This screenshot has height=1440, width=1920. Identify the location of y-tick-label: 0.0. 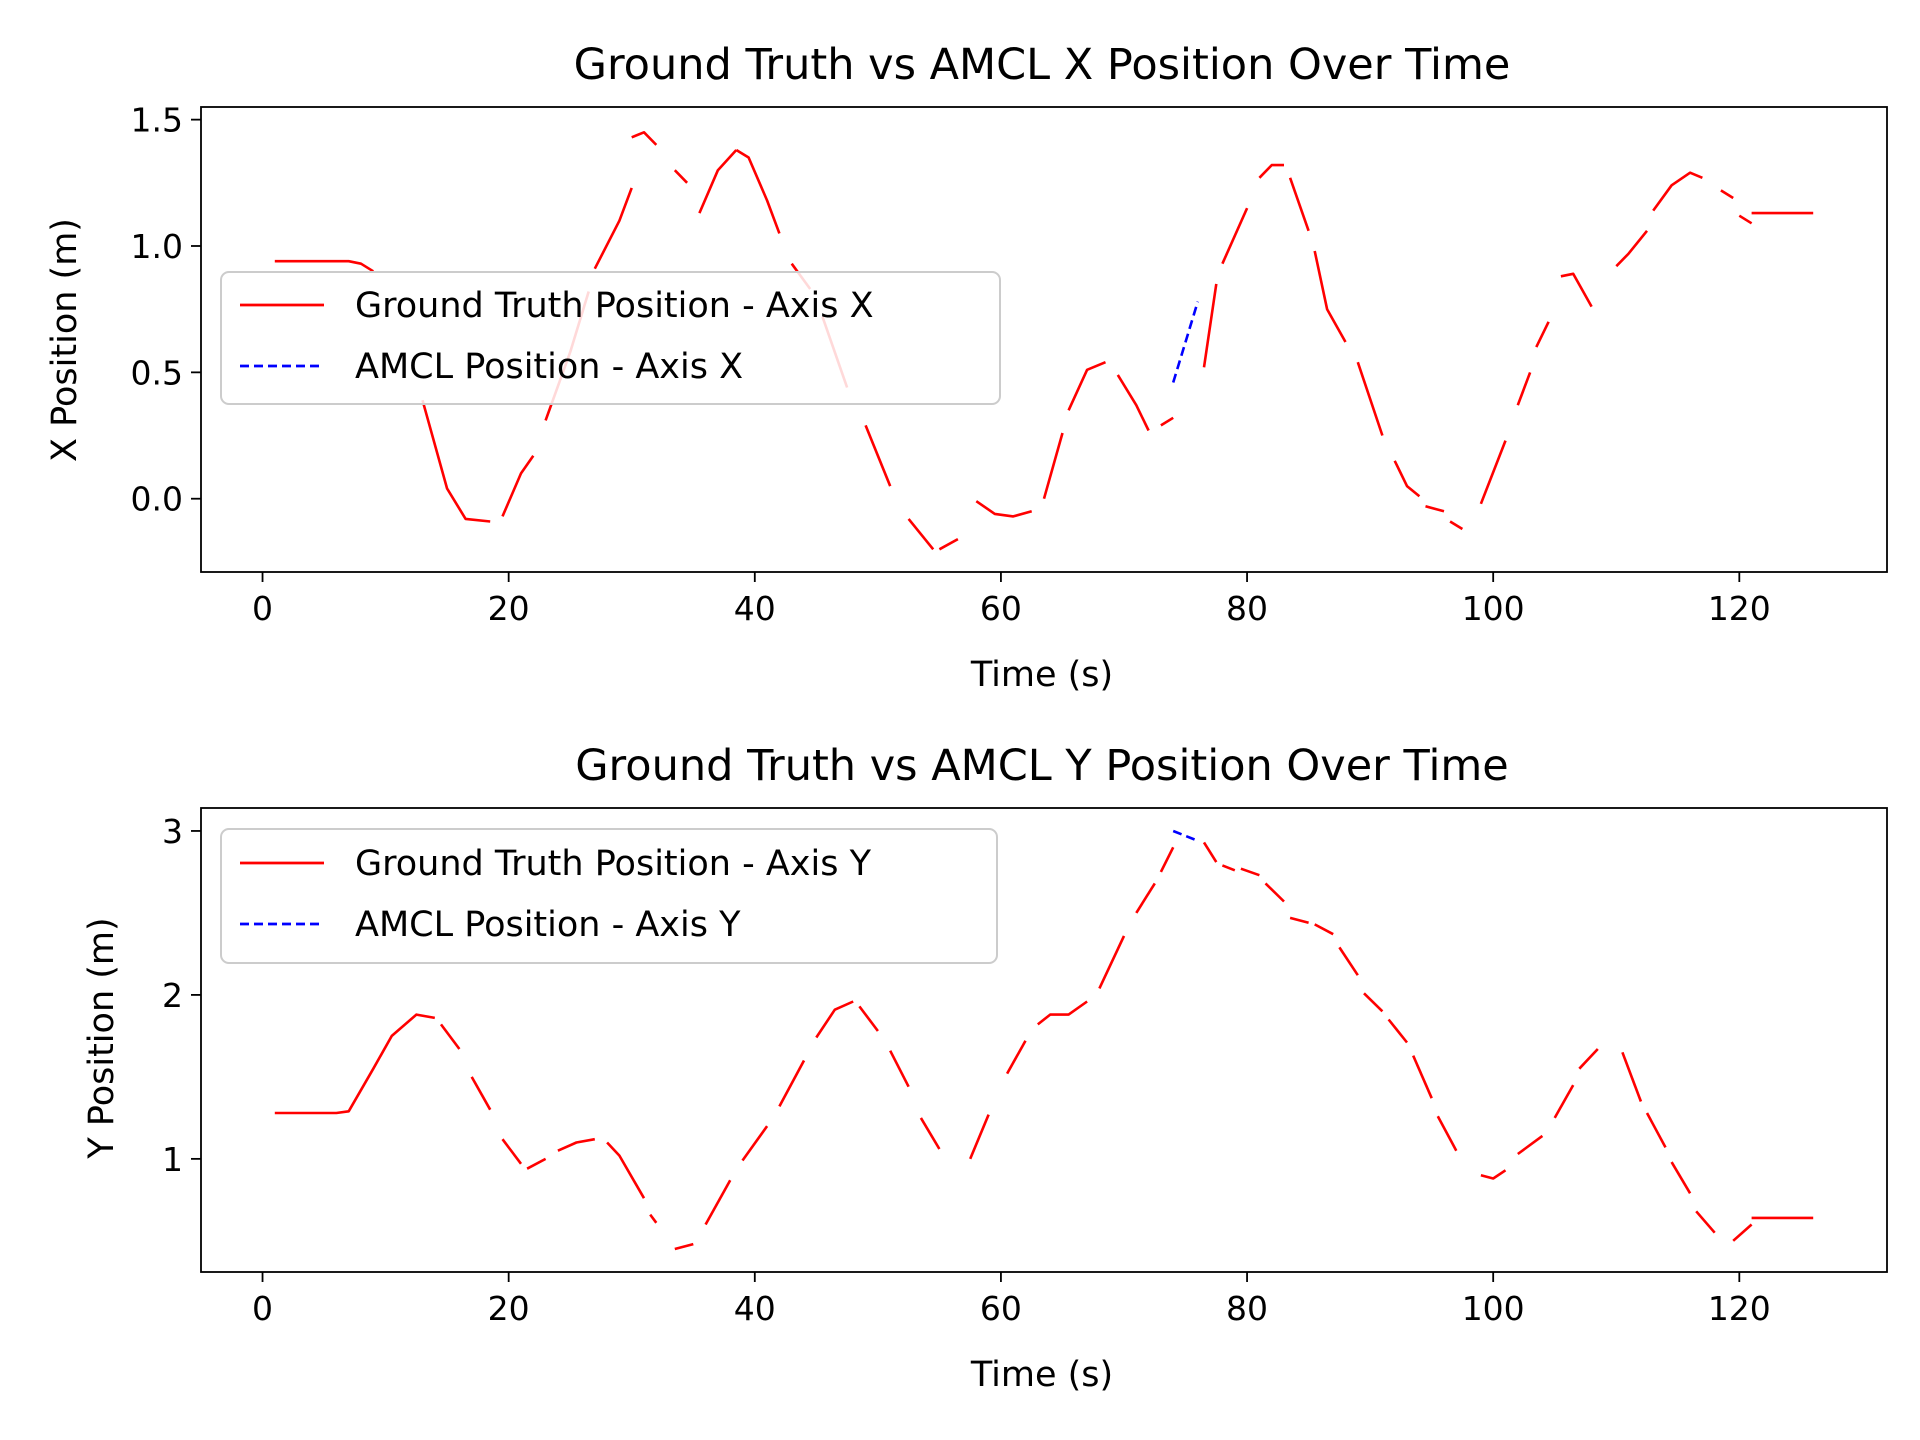
(157, 499).